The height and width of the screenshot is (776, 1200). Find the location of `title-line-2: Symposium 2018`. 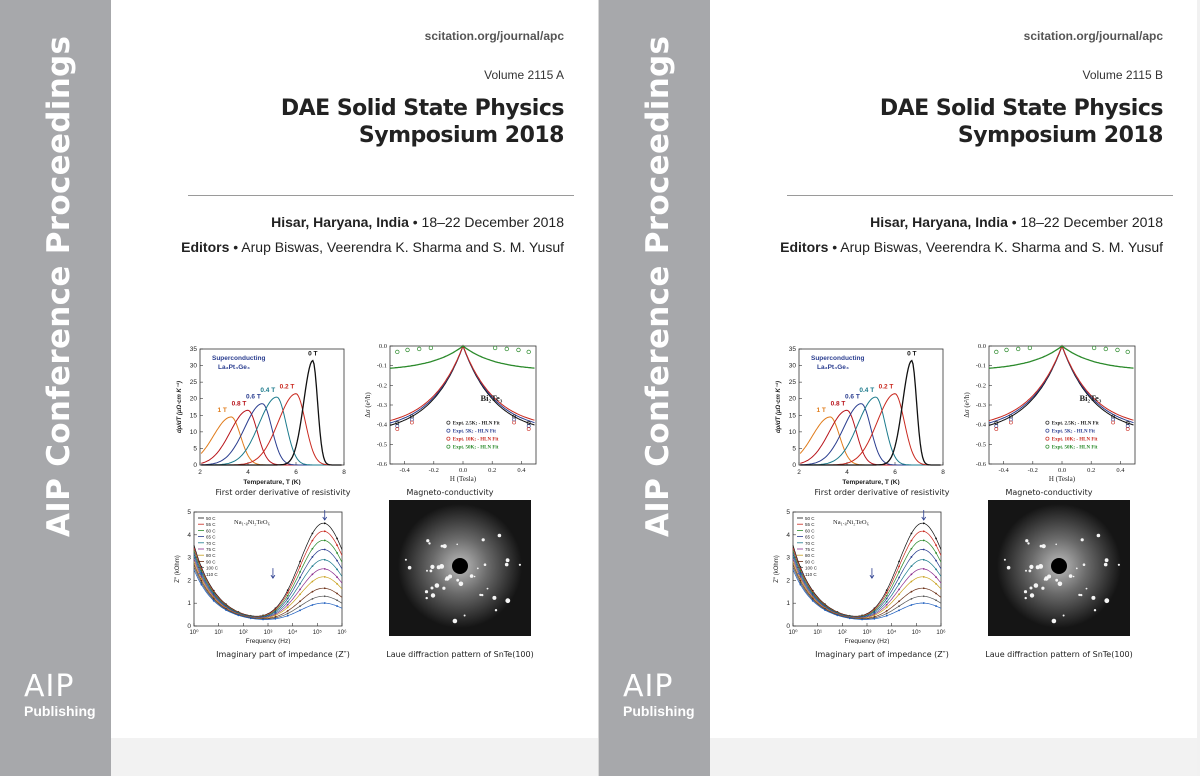

title-line-2: Symposium 2018 is located at coordinates (1060, 135).